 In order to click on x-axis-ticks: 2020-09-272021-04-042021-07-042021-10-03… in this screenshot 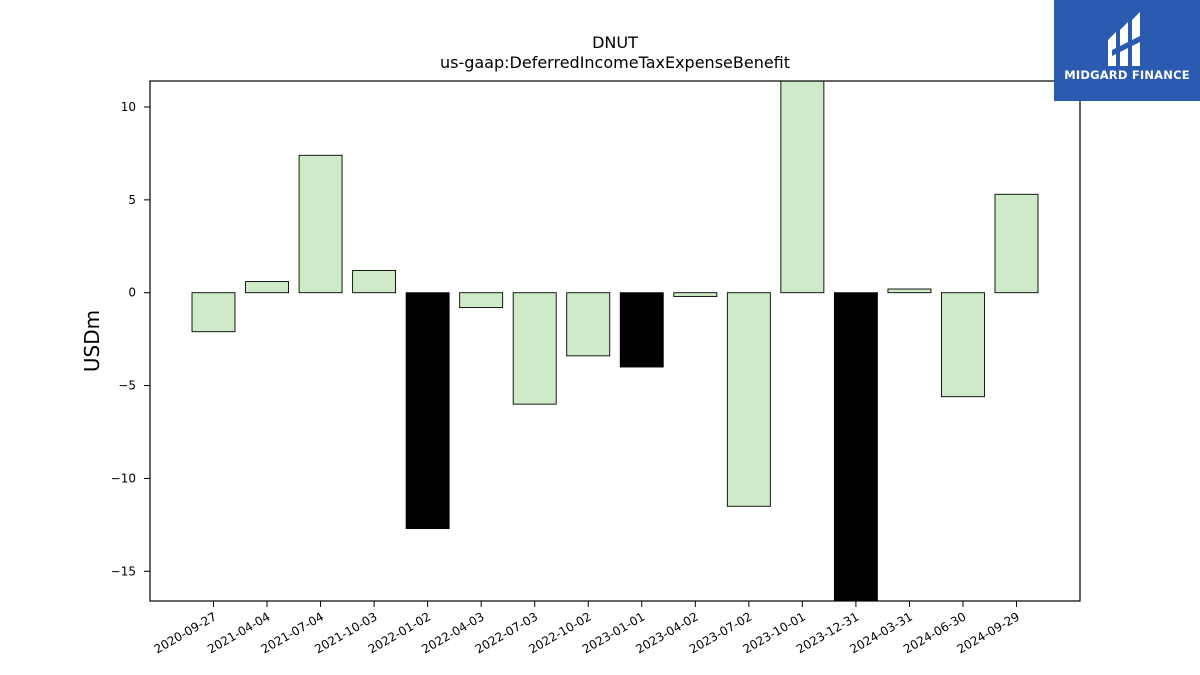, I will do `click(587, 628)`.